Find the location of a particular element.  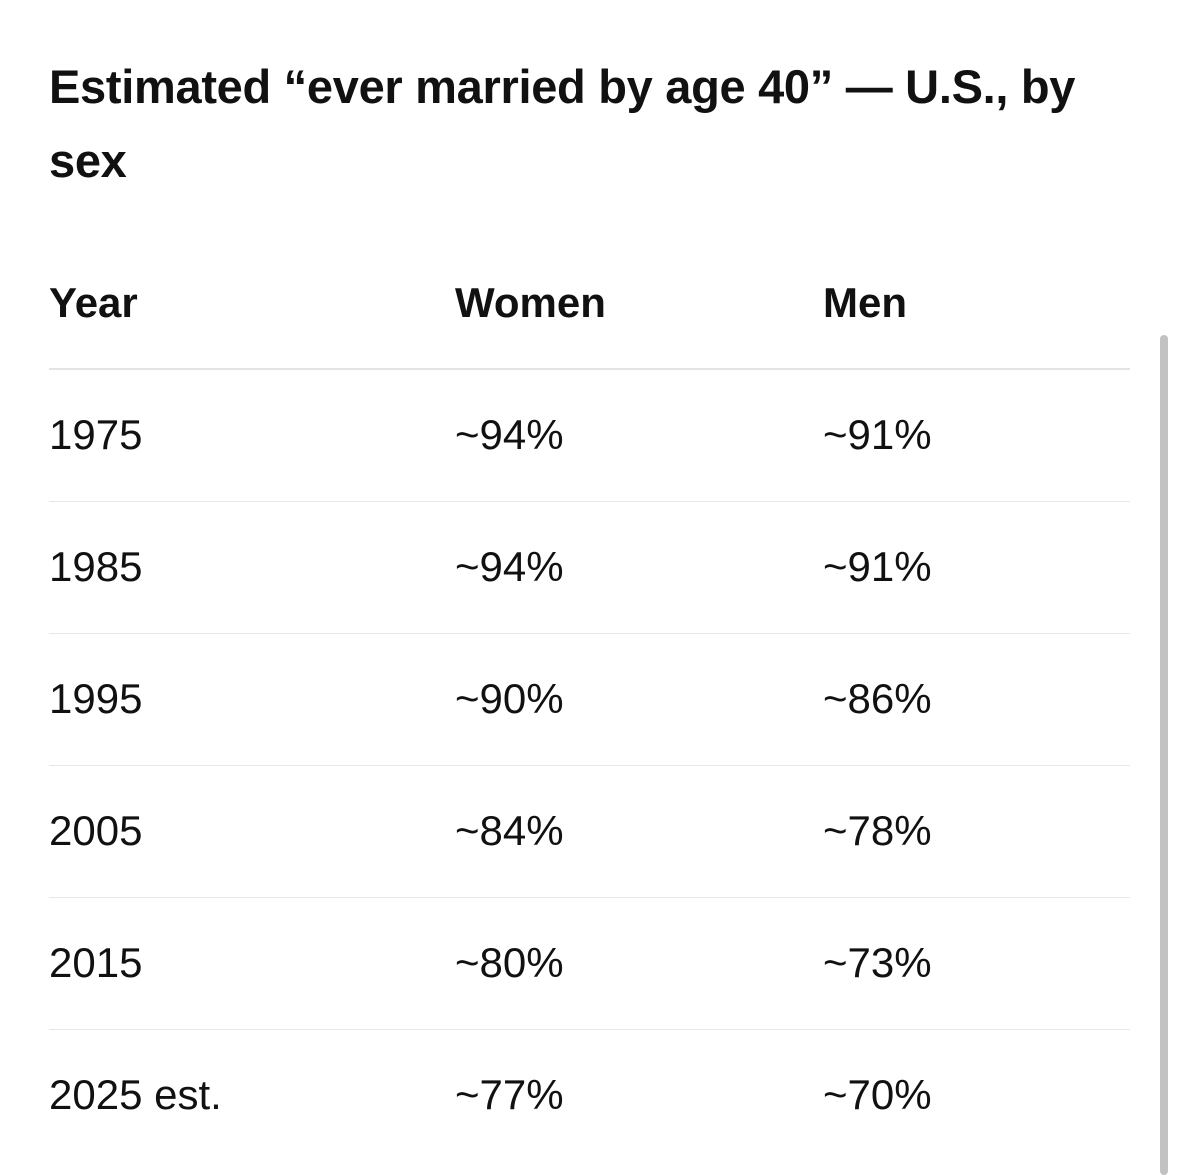

cell-year: 2025 est. is located at coordinates (135, 1094).